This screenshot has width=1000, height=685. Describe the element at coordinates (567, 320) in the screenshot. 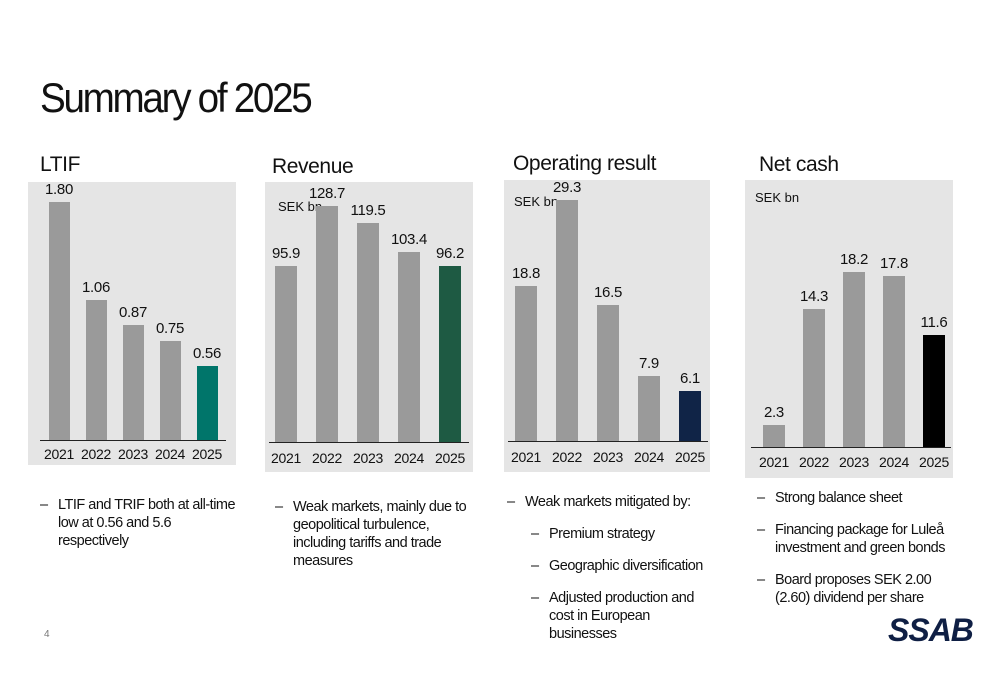

I see `operating-result-chart-bar-2022` at that location.